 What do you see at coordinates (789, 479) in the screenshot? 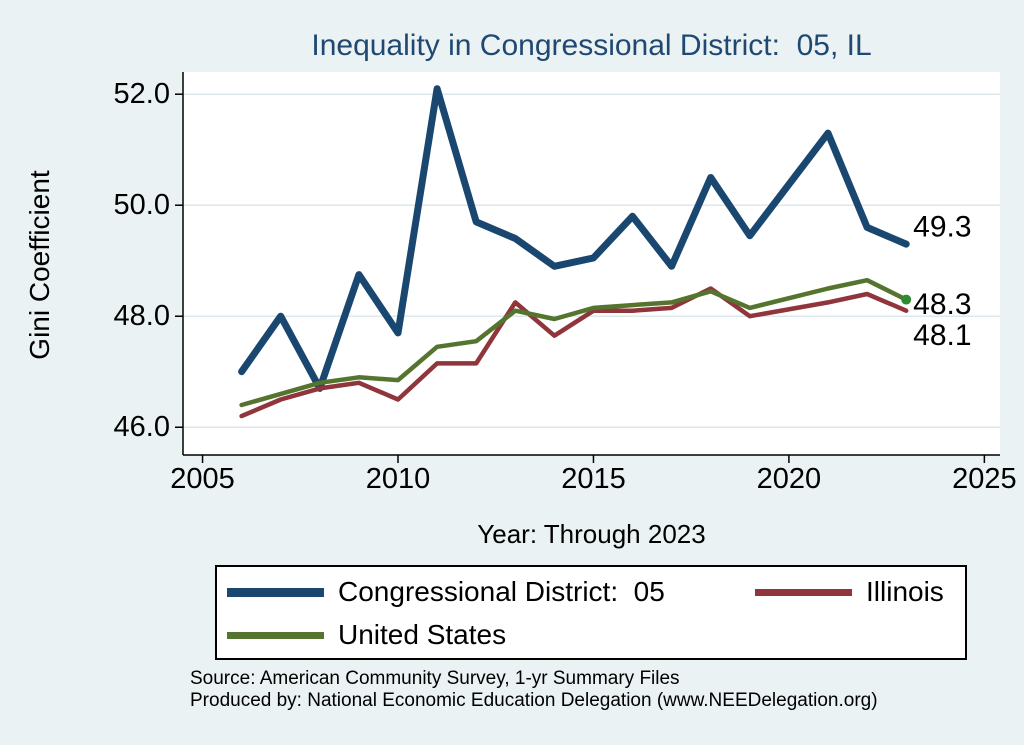
I see `x-tick-label: 2020` at bounding box center [789, 479].